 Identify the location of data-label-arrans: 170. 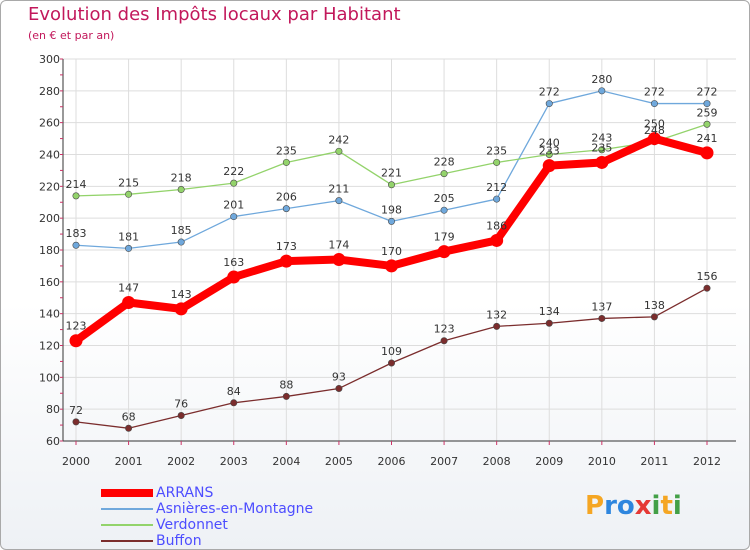
(391, 251).